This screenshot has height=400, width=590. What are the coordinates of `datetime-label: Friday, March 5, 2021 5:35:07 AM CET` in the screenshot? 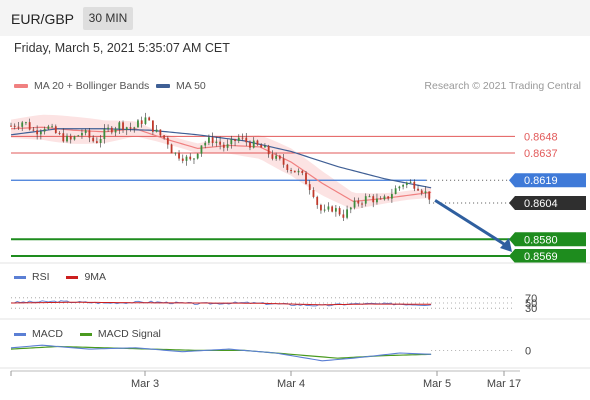 It's located at (122, 48).